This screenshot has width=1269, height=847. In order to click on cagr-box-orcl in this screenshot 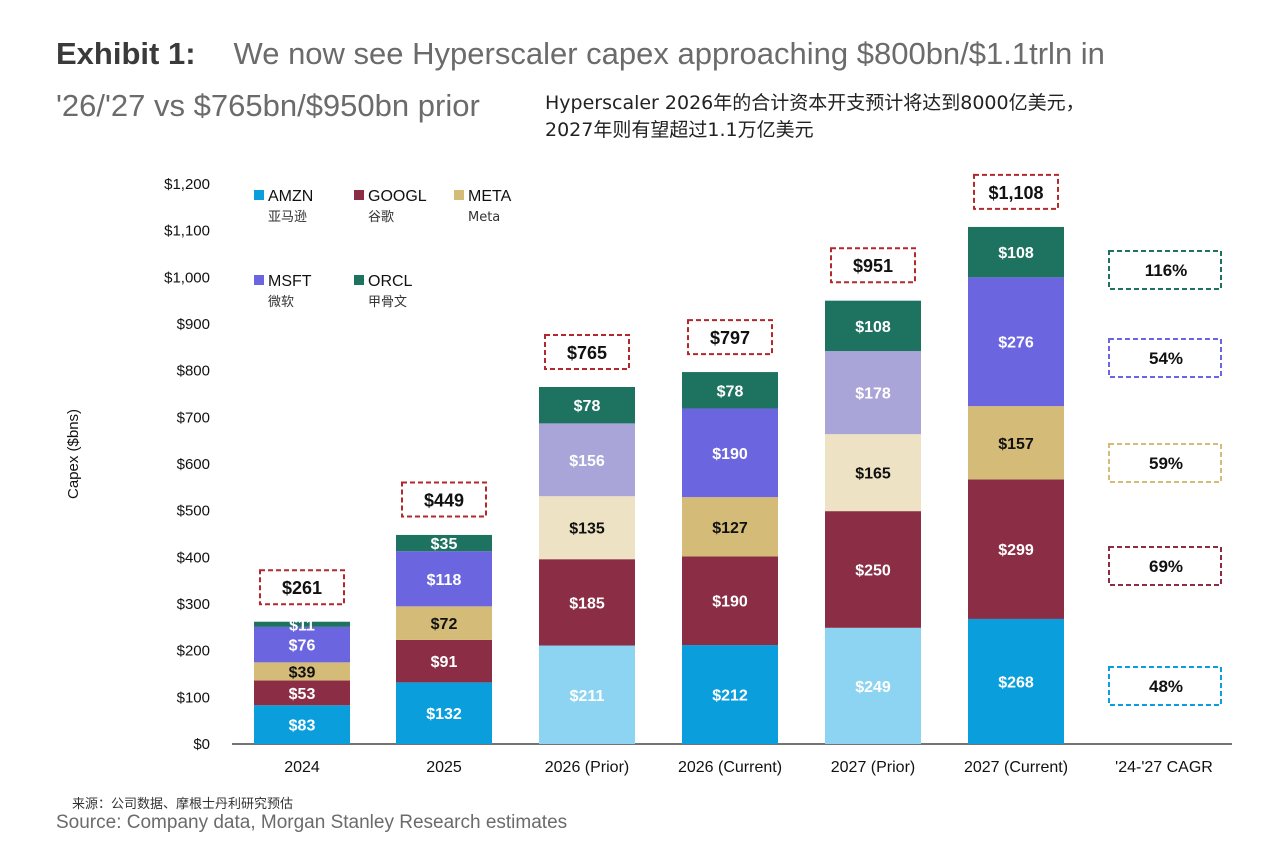, I will do `click(1165, 270)`.